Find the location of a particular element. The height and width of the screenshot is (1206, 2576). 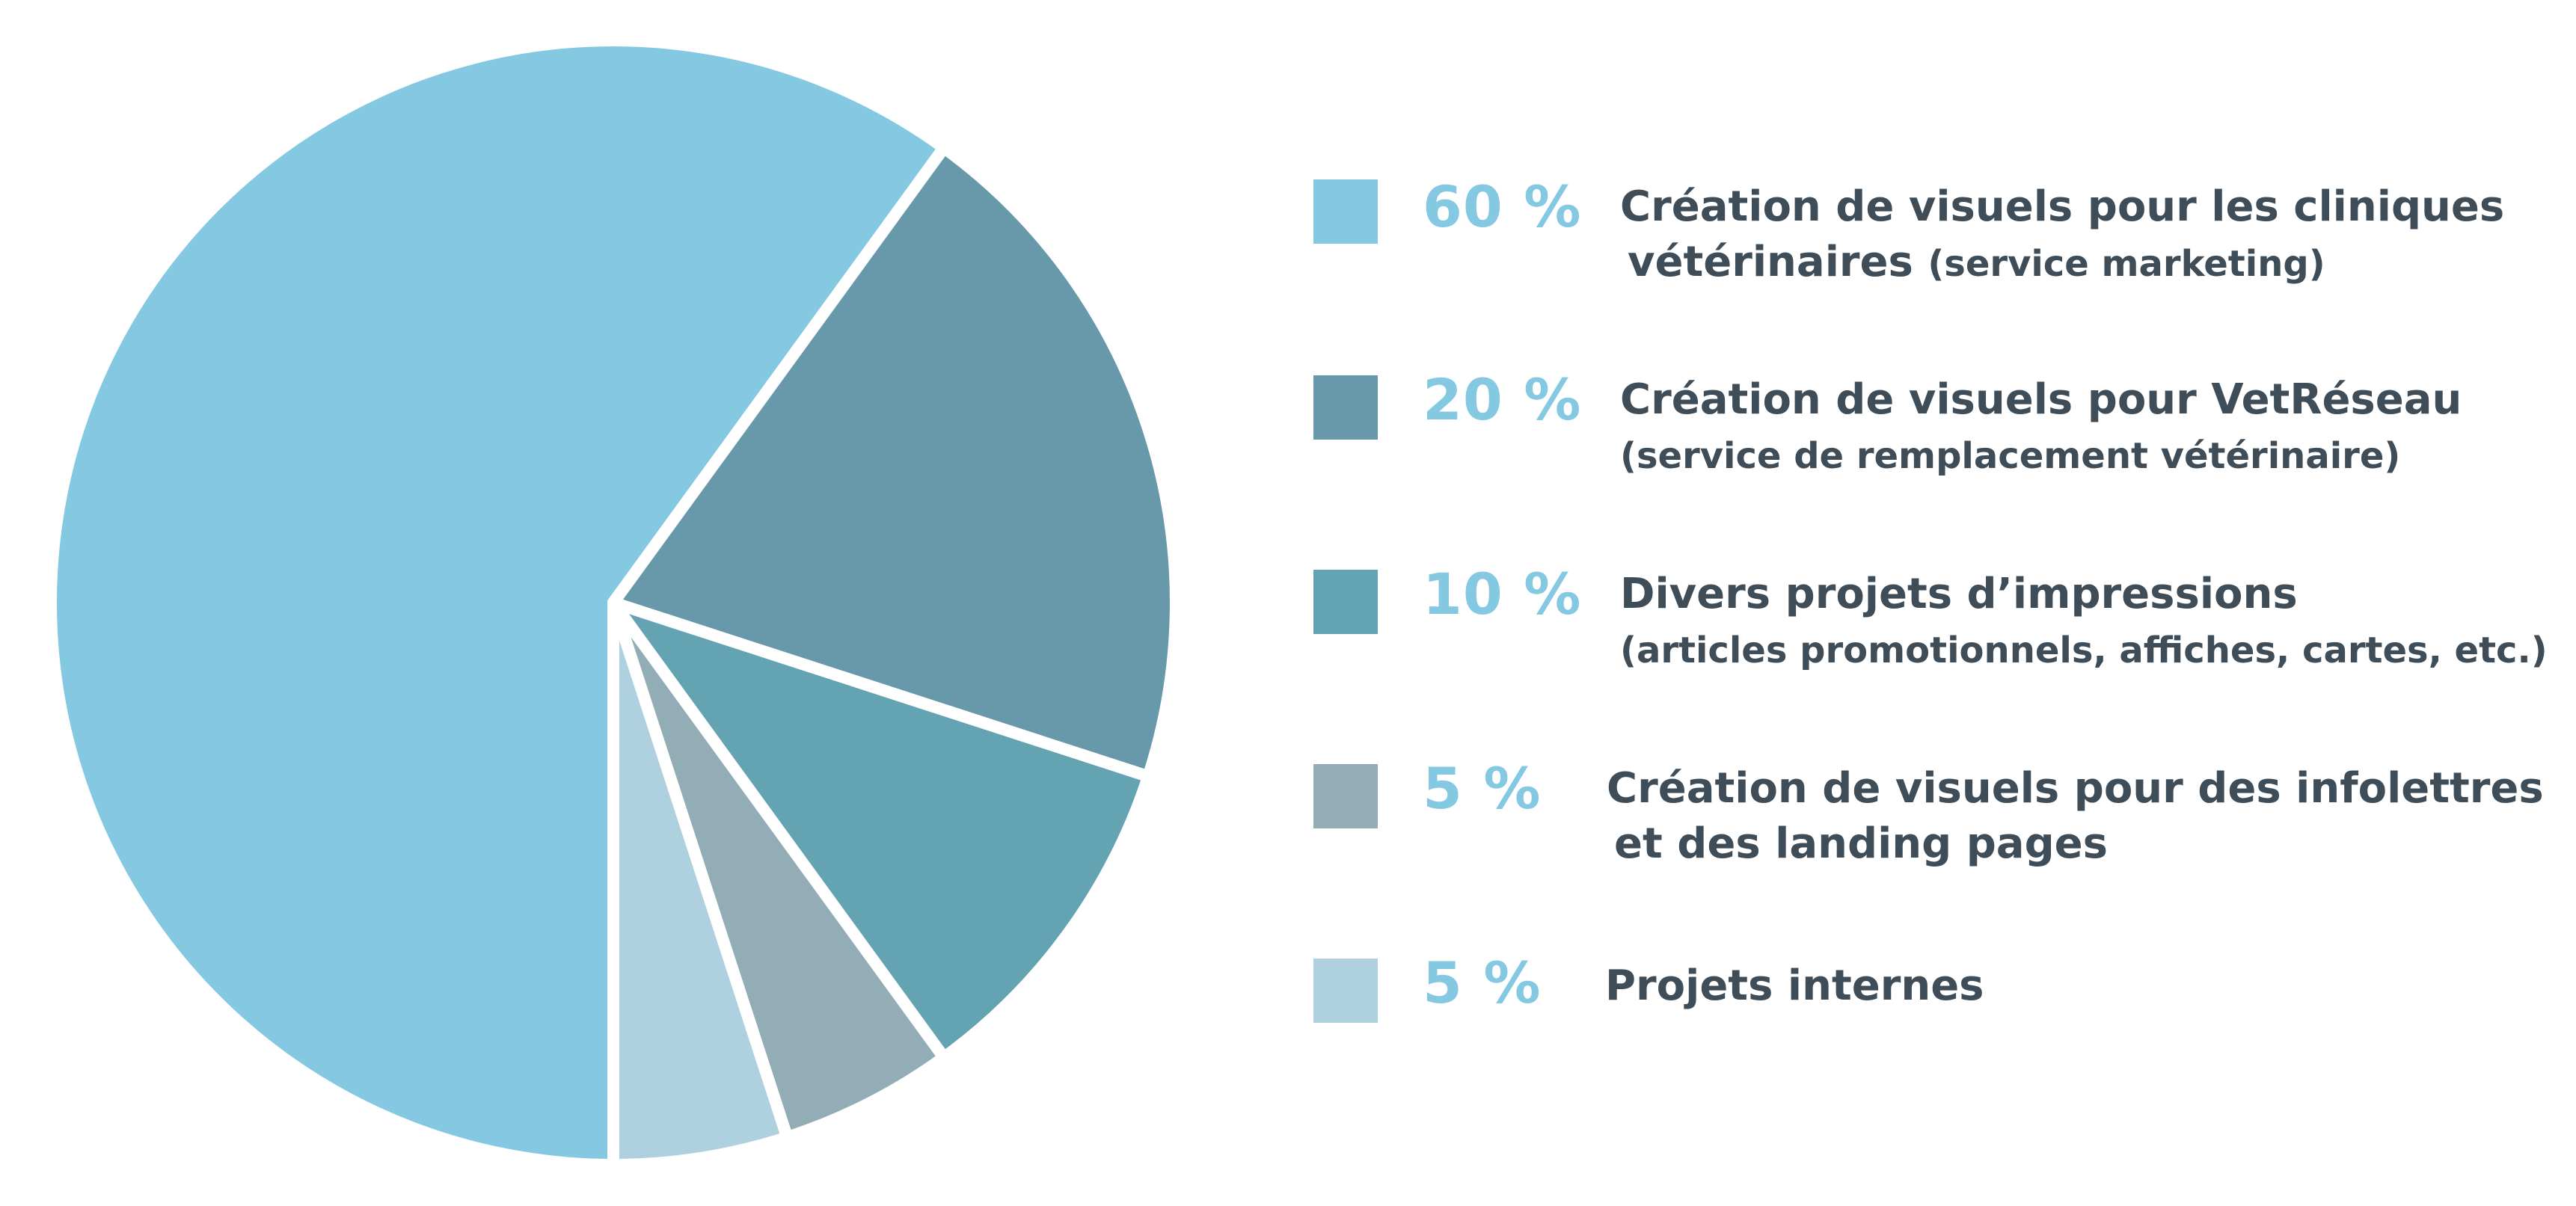

legend-label-2-line1: Divers projets d’impressions is located at coordinates (1959, 594).